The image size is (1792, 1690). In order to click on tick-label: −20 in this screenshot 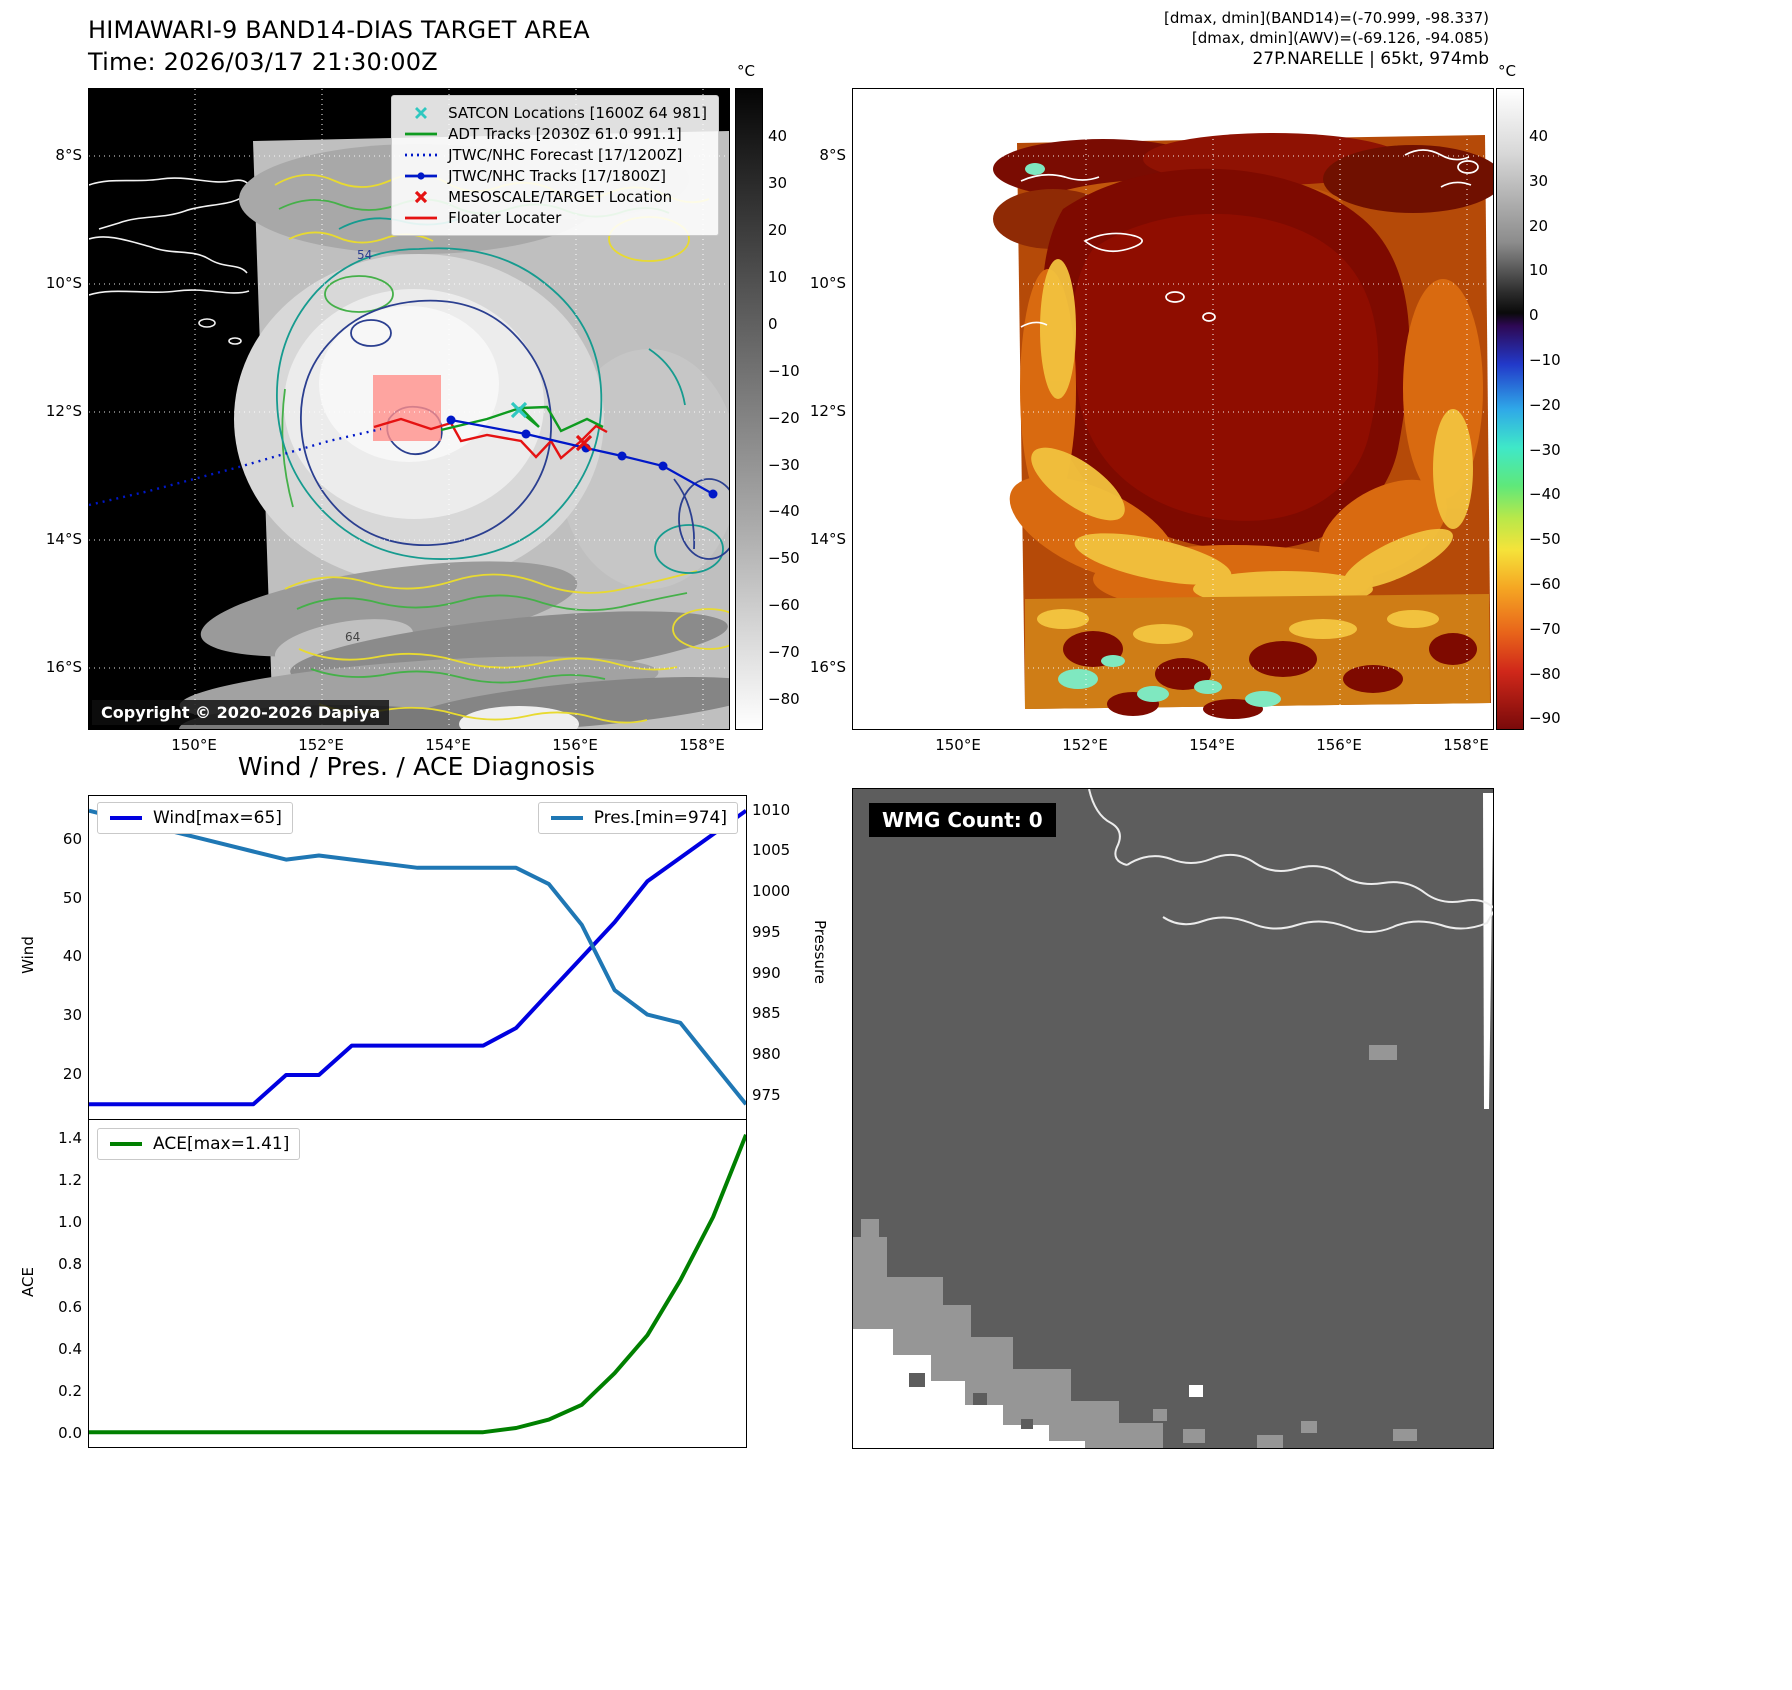, I will do `click(784, 418)`.